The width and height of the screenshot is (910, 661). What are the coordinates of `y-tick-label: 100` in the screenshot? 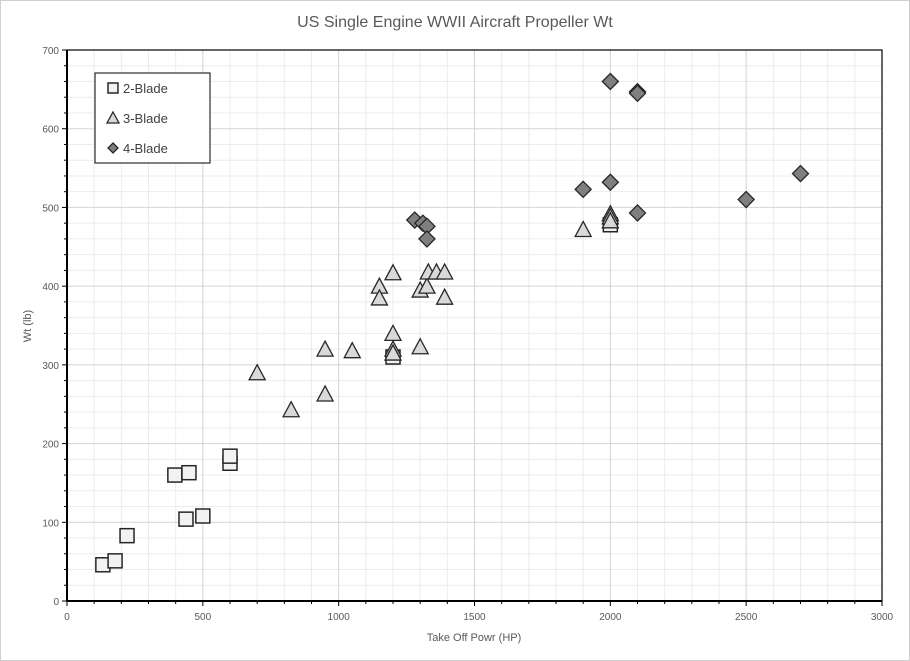 It's located at (50, 523).